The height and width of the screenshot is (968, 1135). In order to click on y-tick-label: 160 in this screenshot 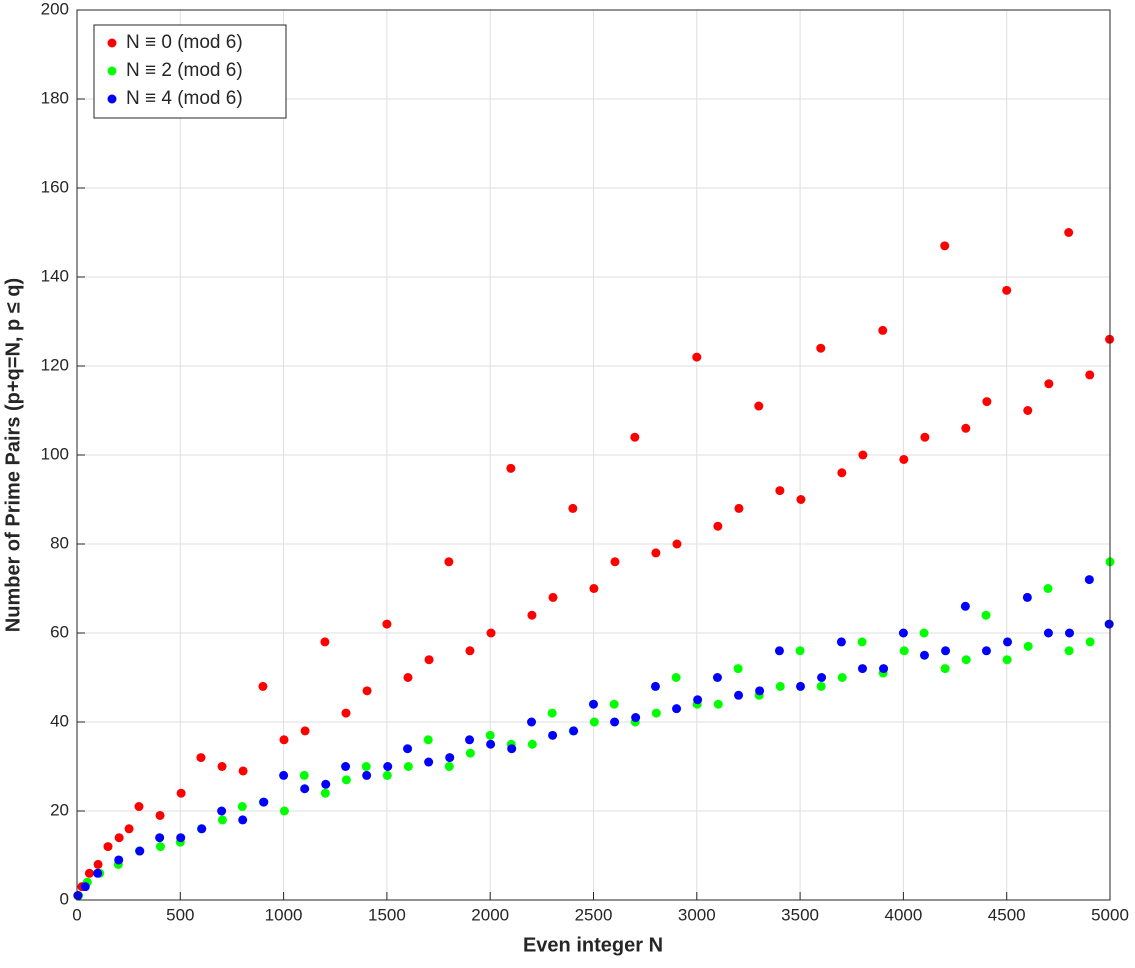, I will do `click(55, 186)`.